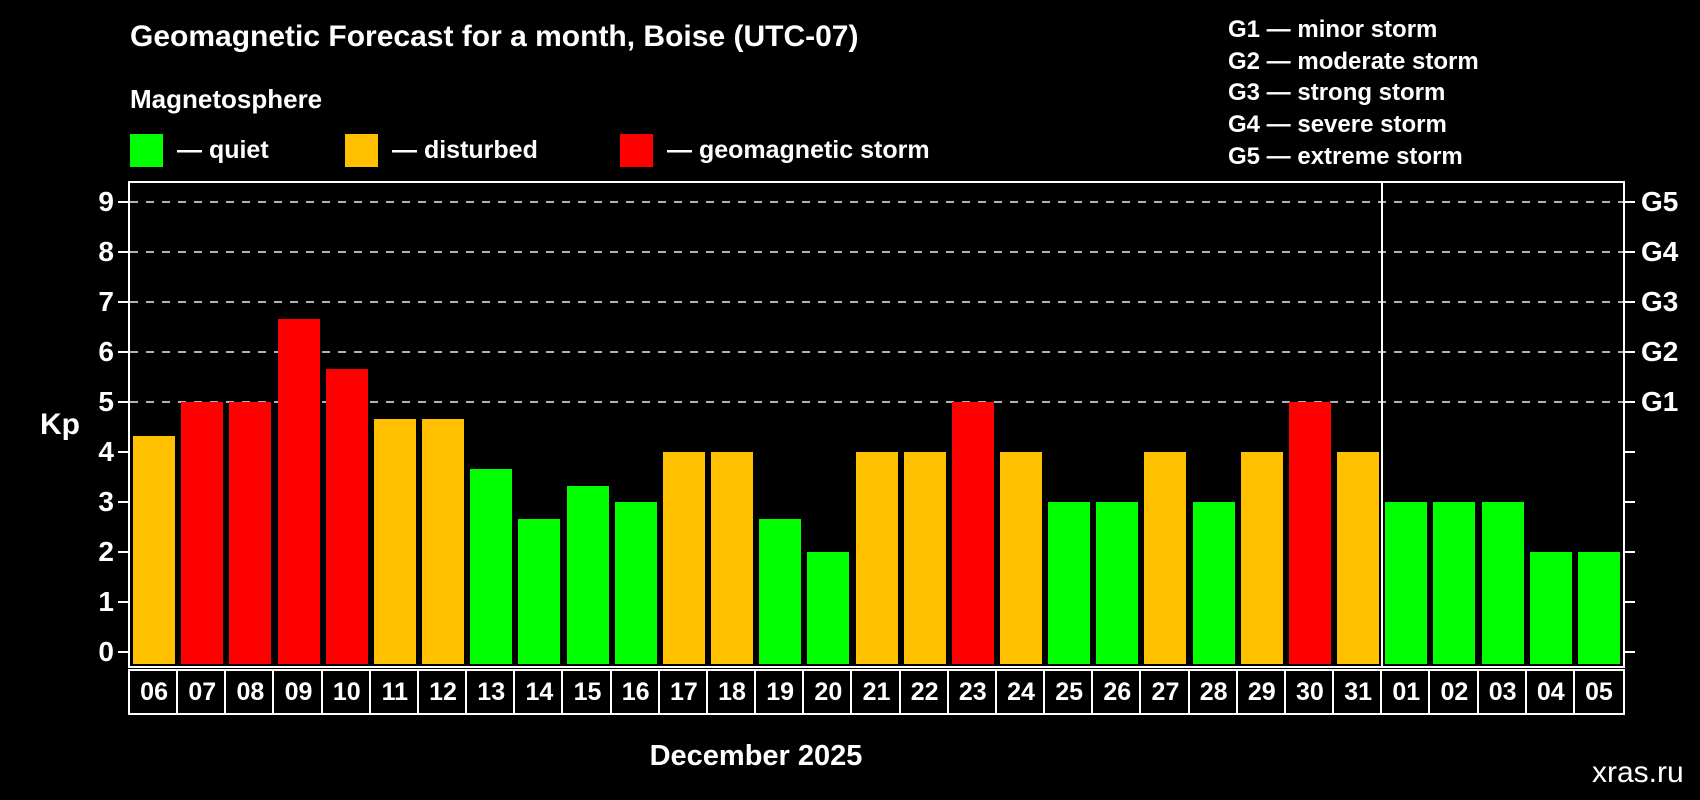 This screenshot has height=800, width=1700. I want to click on day-label-10: 10, so click(346, 692).